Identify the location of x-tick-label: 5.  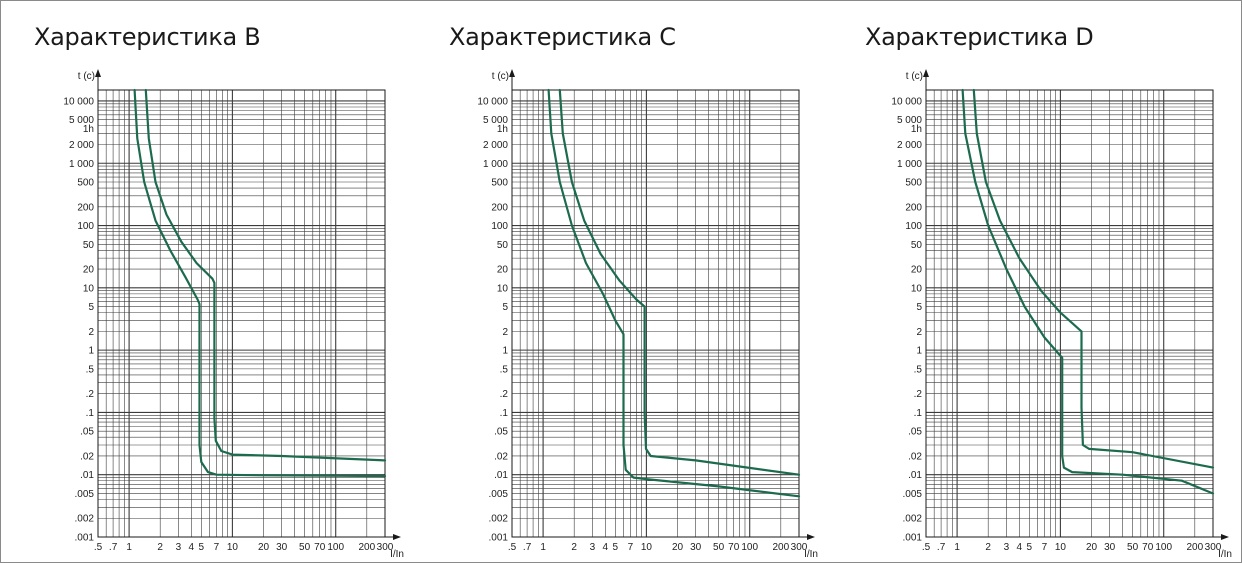
(202, 547).